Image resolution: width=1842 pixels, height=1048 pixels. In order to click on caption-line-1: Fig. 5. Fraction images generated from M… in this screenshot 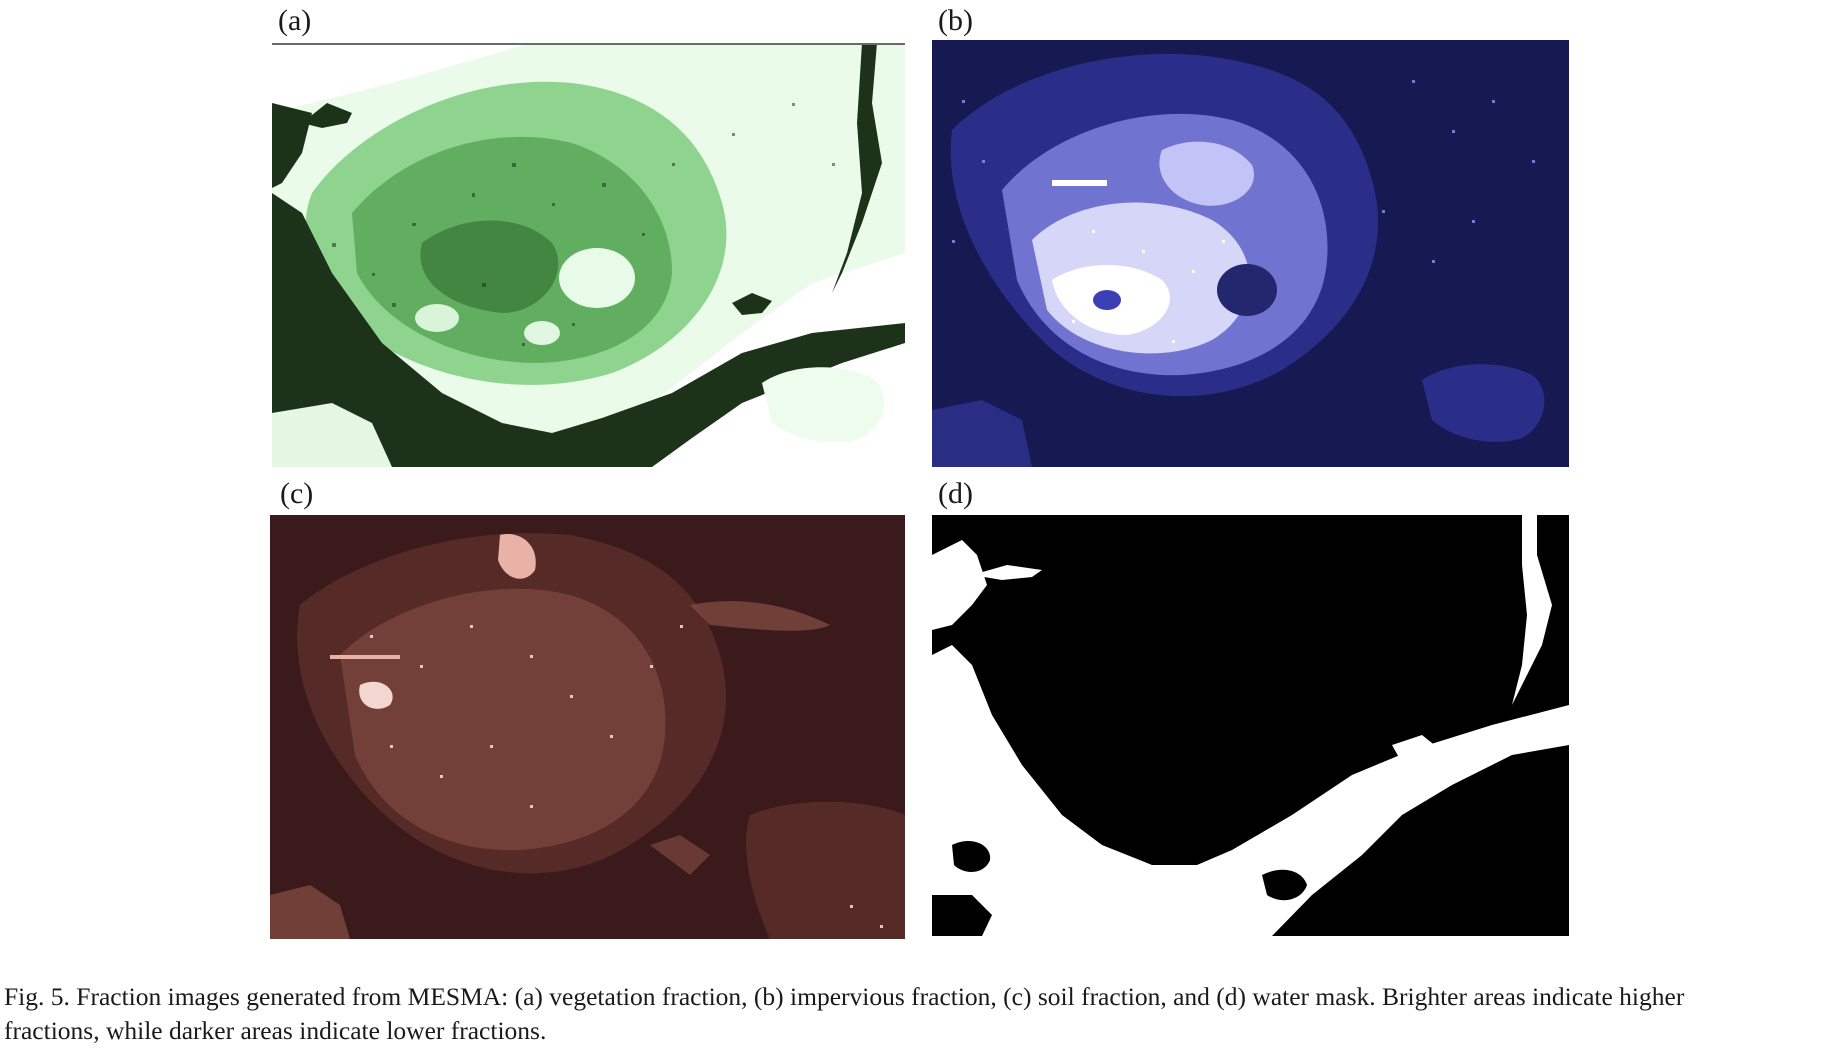, I will do `click(844, 996)`.